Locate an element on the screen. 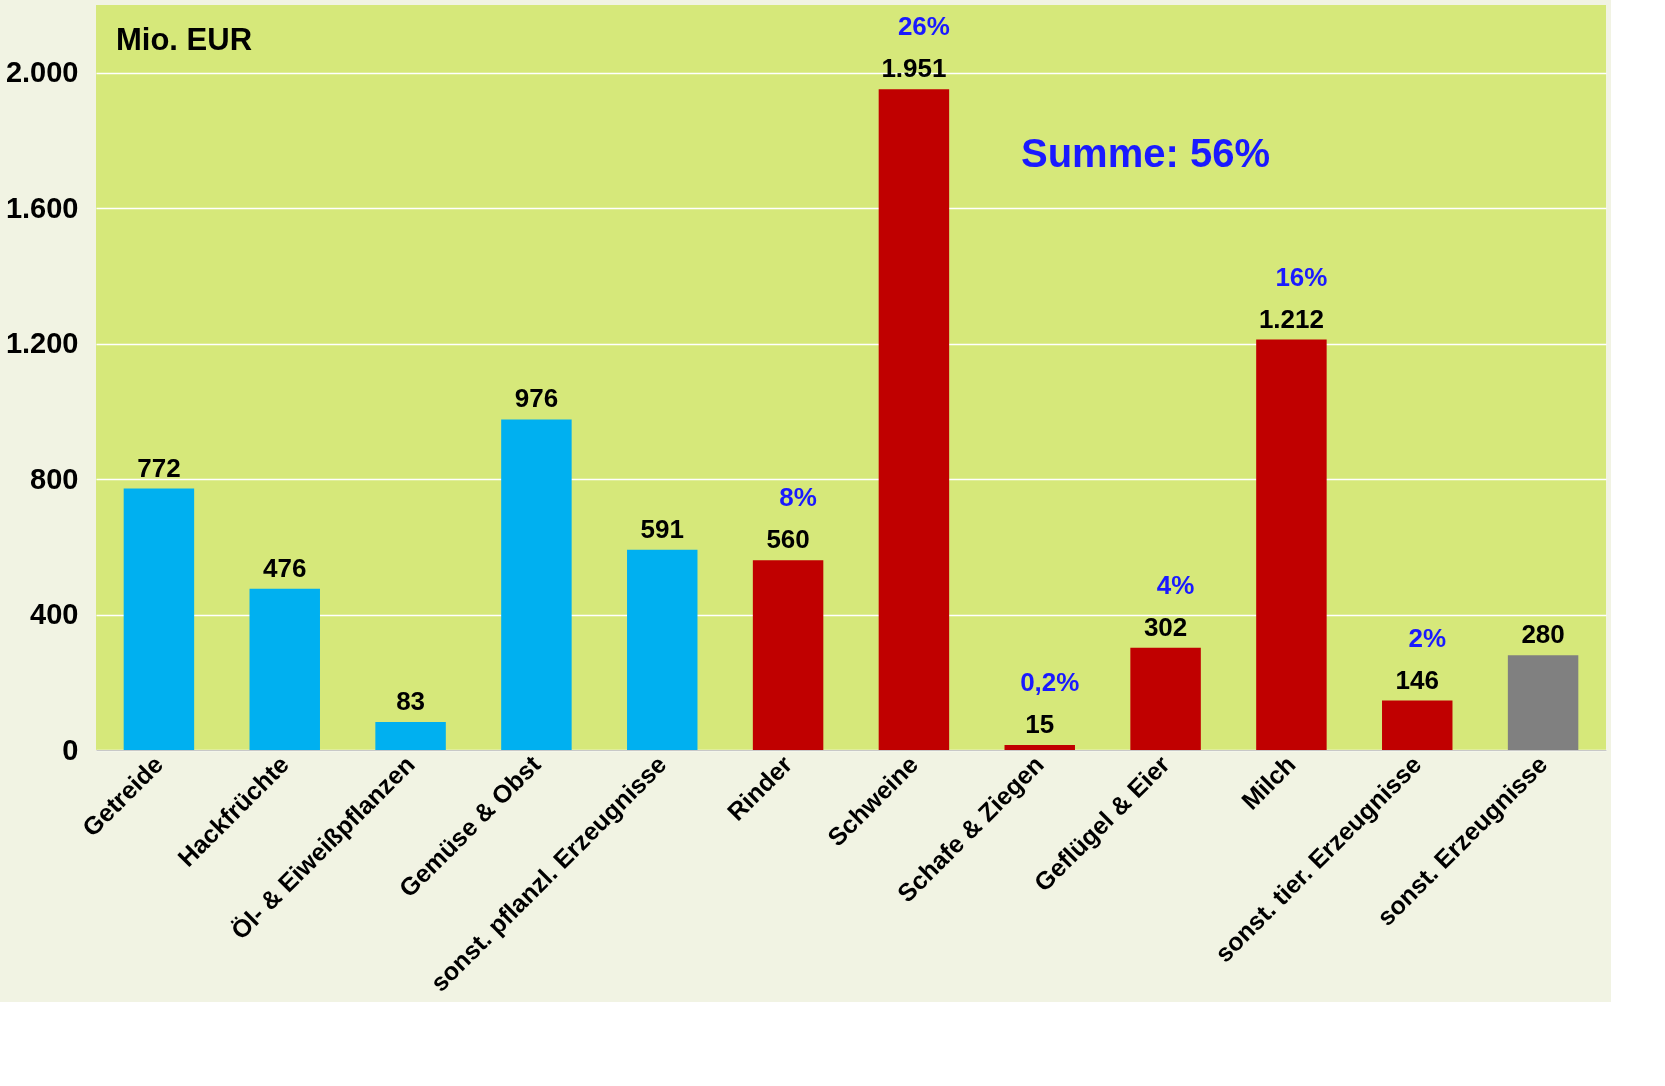 The width and height of the screenshot is (1665, 1086). annotation: 16% is located at coordinates (1301, 276).